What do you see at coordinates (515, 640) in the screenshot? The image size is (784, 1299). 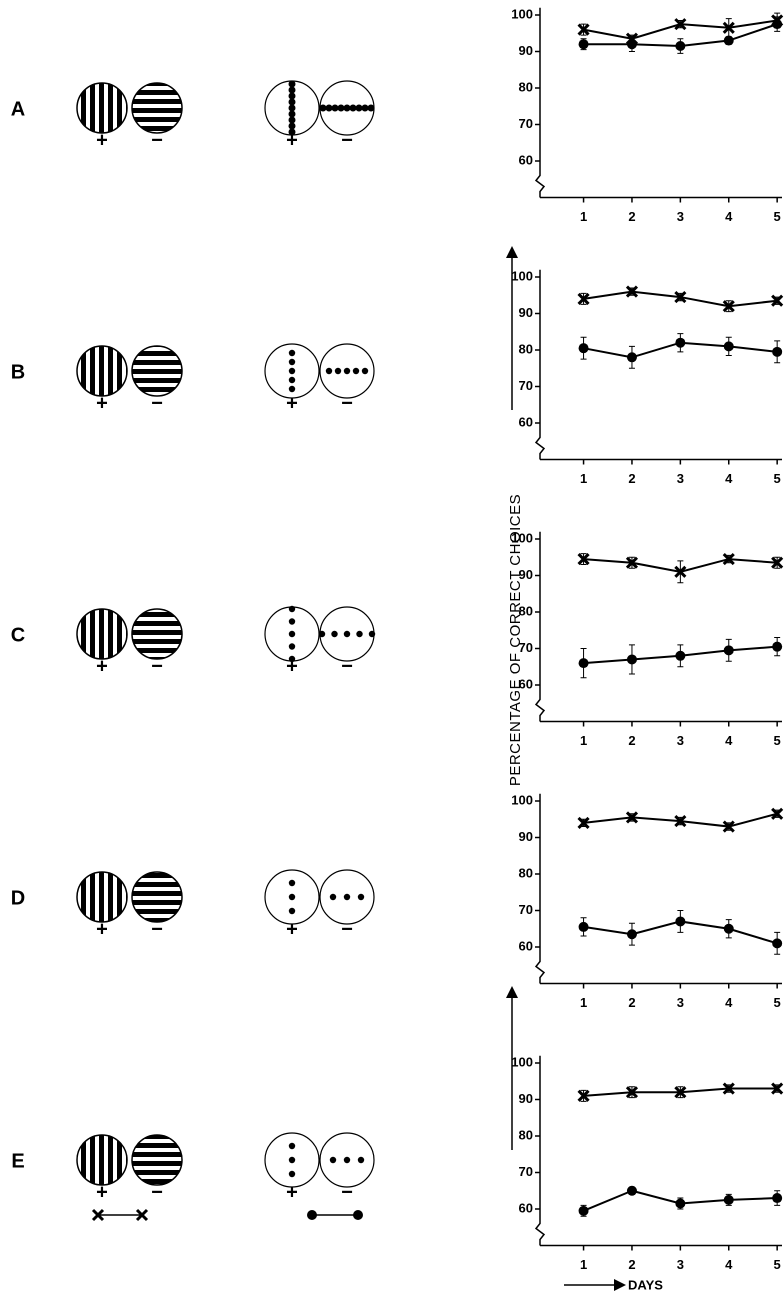 I see `y-axis-label: PERCENTAGE OF CORRECT CHOICES` at bounding box center [515, 640].